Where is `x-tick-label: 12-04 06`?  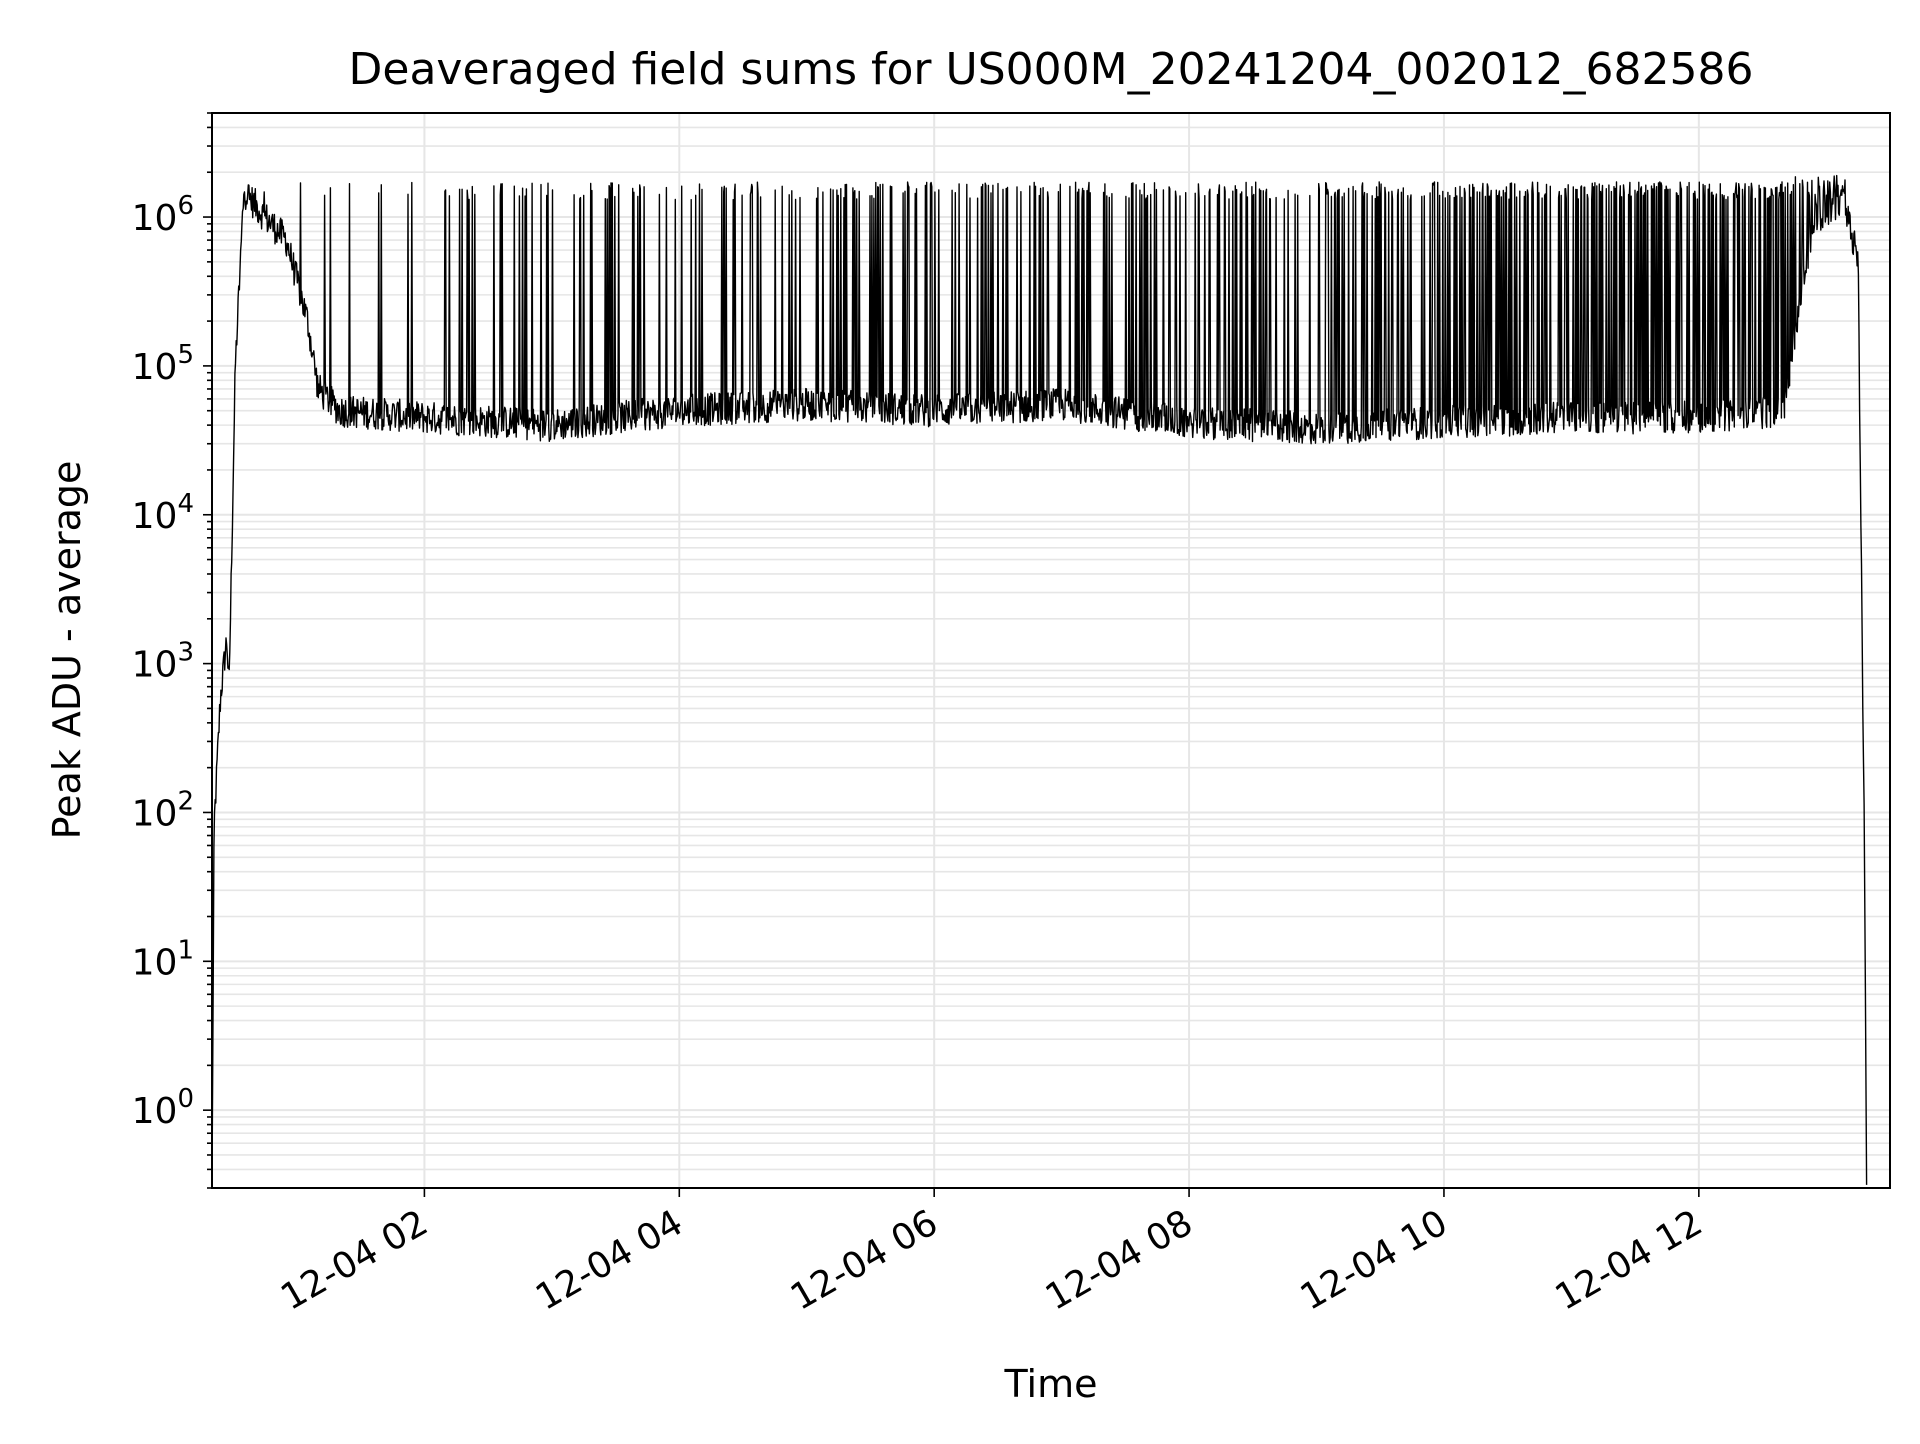 x-tick-label: 12-04 06 is located at coordinates (864, 1260).